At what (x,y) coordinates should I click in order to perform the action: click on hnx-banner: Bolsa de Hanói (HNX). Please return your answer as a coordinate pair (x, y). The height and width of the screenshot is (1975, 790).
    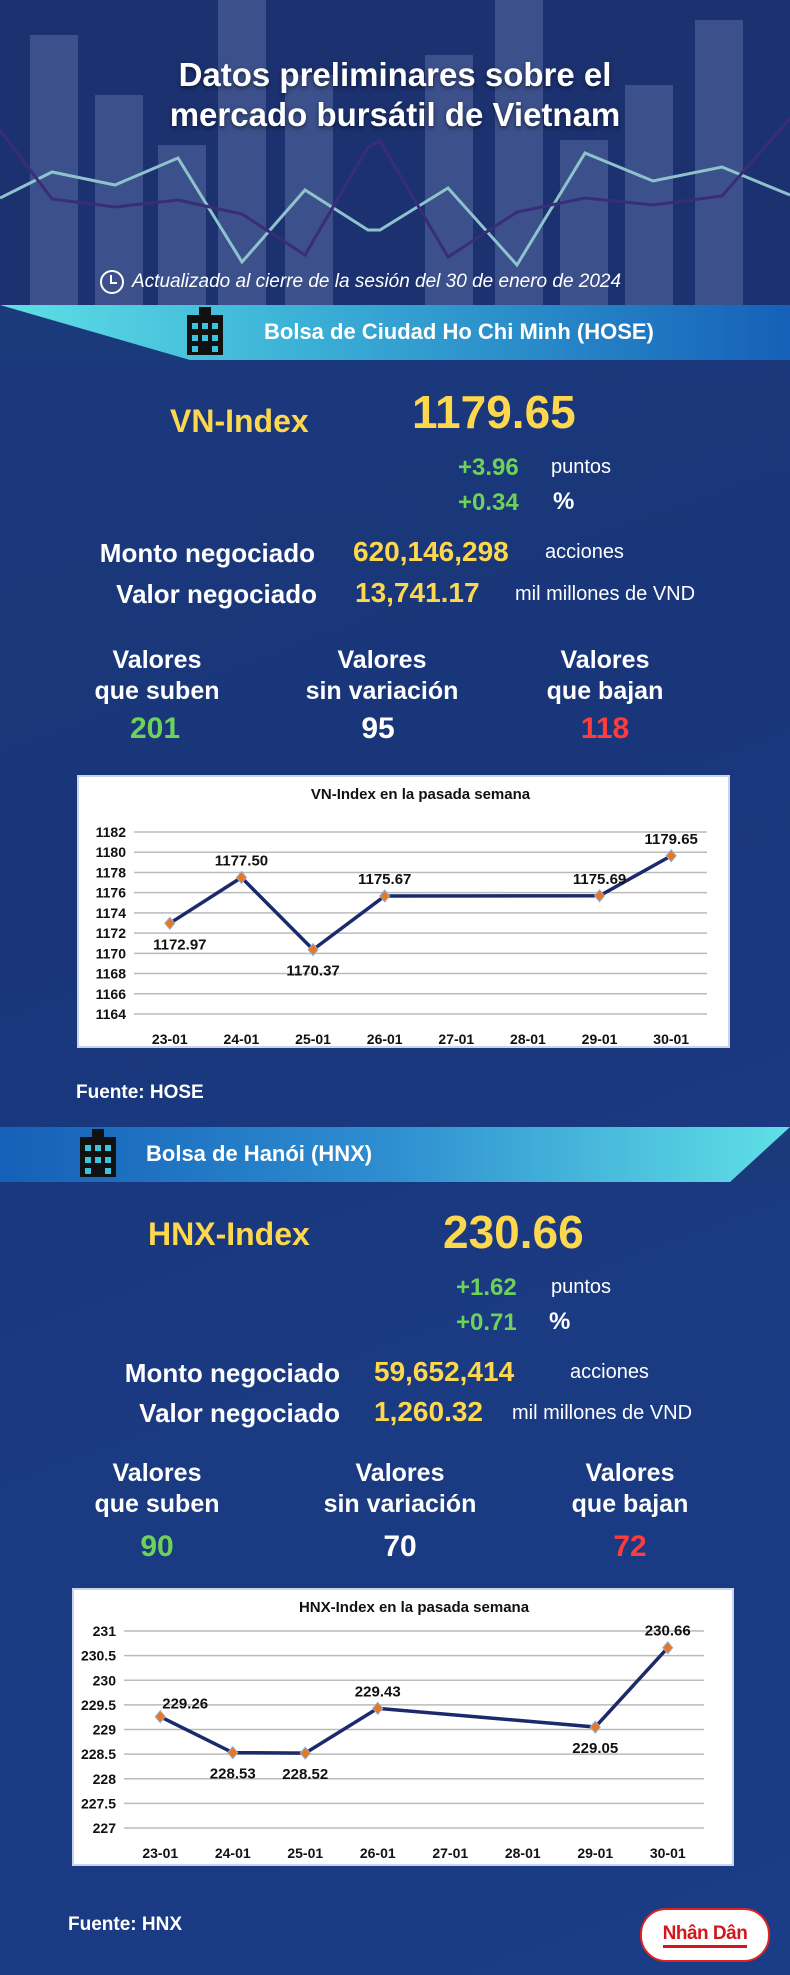
    Looking at the image, I should click on (395, 1154).